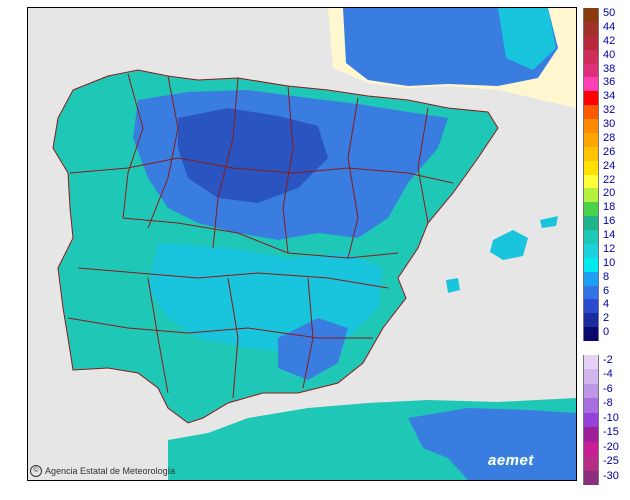  Describe the element at coordinates (36, 471) in the screenshot. I see `copyright-icon: ©` at that location.